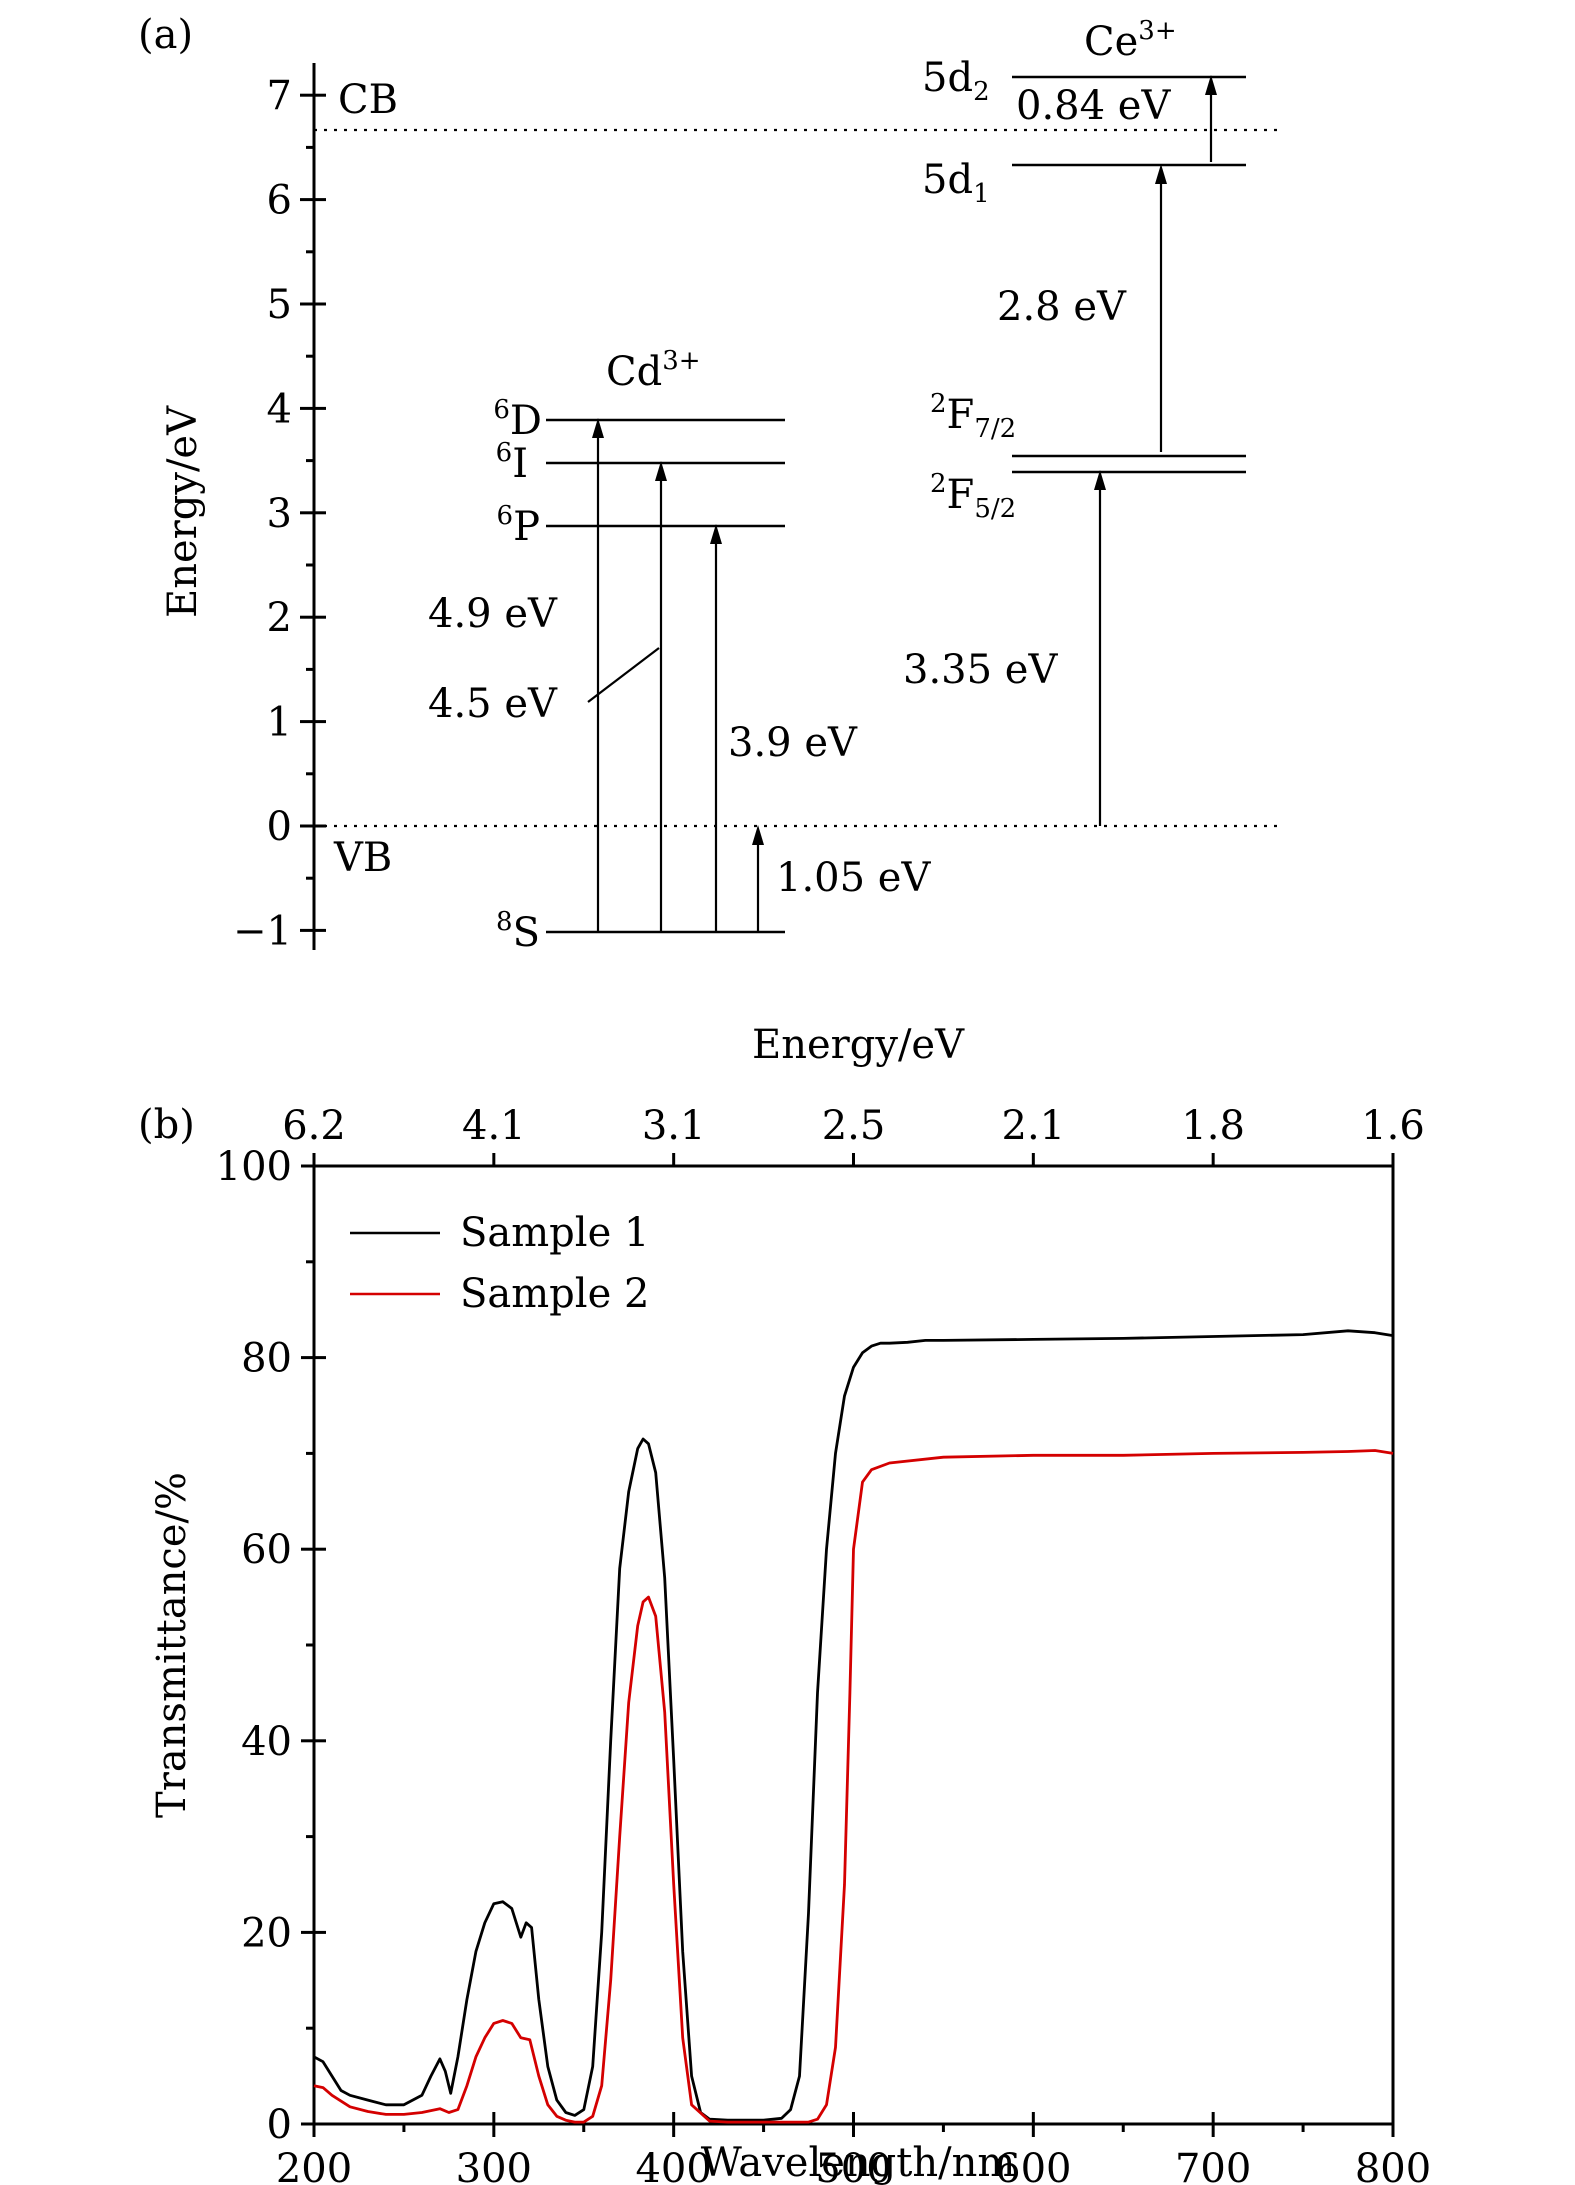  What do you see at coordinates (279, 96) in the screenshot?
I see `a-tick-label: 7` at bounding box center [279, 96].